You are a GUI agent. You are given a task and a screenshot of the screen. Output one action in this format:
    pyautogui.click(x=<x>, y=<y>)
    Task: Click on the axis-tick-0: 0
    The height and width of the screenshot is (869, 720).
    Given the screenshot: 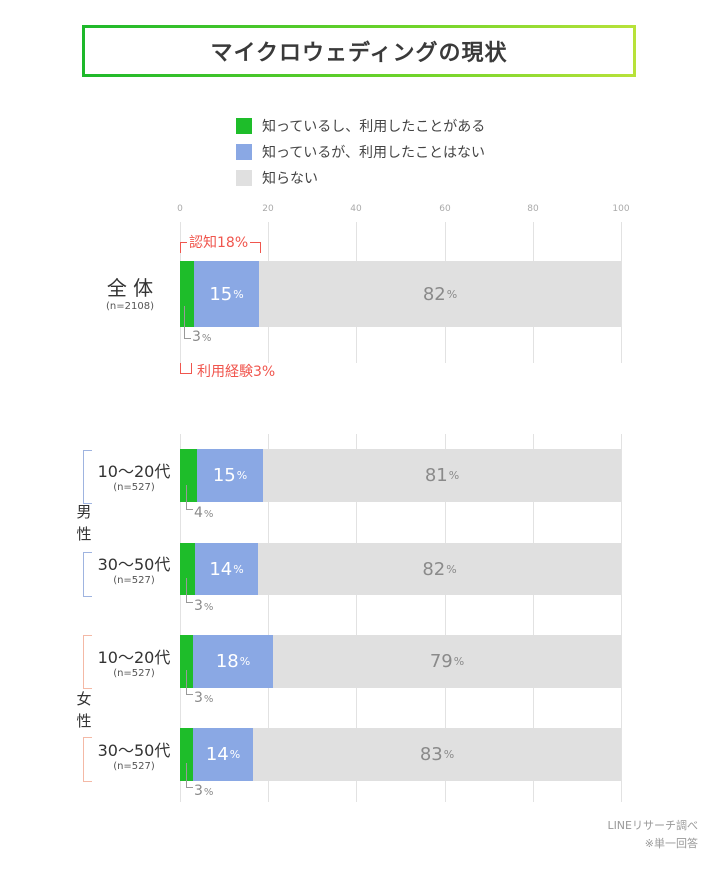 What is the action you would take?
    pyautogui.click(x=180, y=209)
    